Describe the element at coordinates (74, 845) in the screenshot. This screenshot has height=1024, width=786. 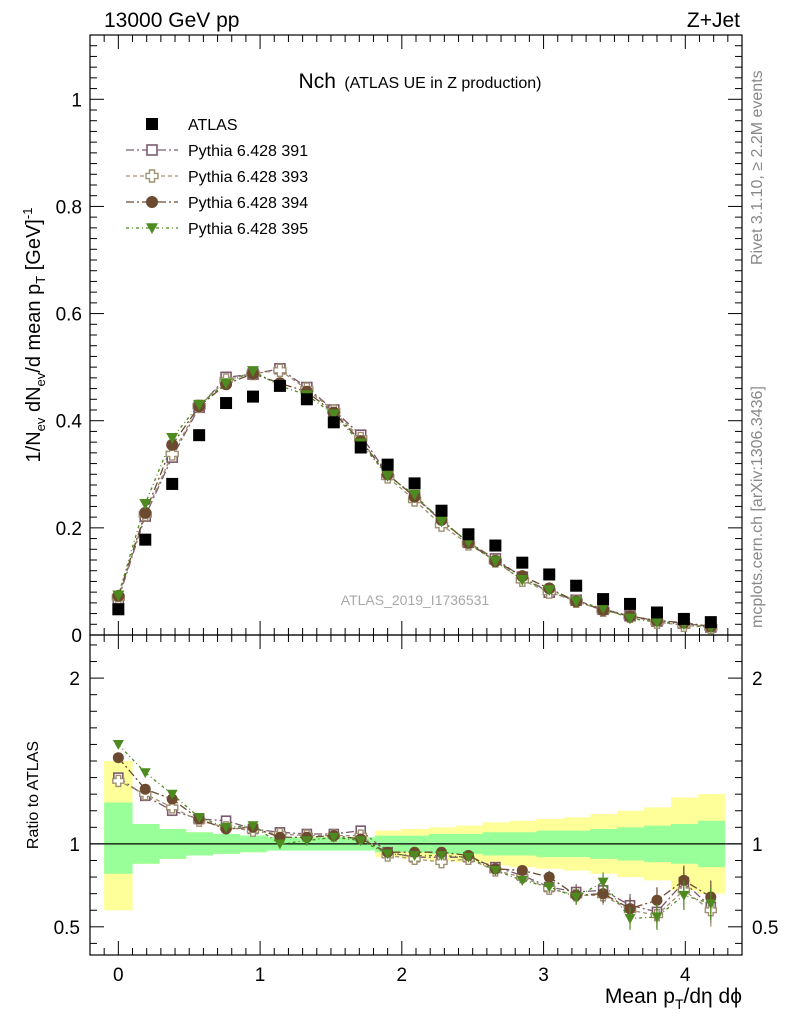
I see `ratio-y-tick-label: 1` at that location.